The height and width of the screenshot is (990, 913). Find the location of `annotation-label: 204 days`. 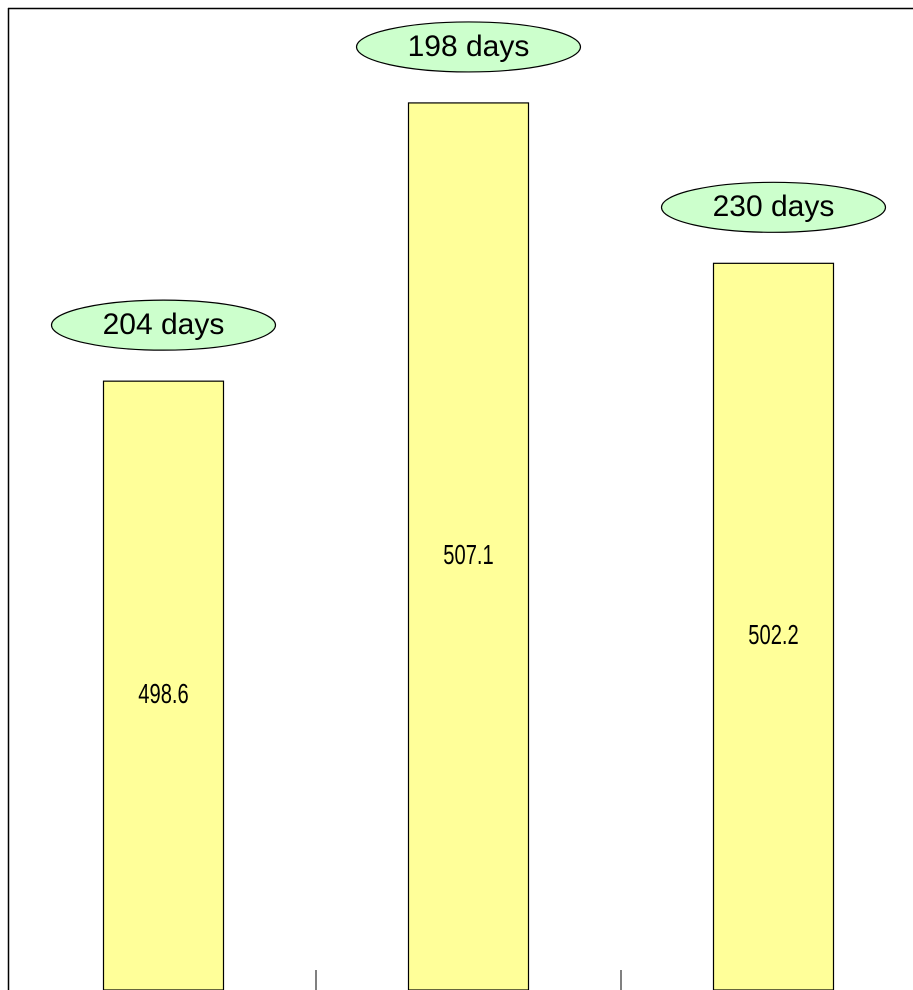

annotation-label: 204 days is located at coordinates (164, 324).